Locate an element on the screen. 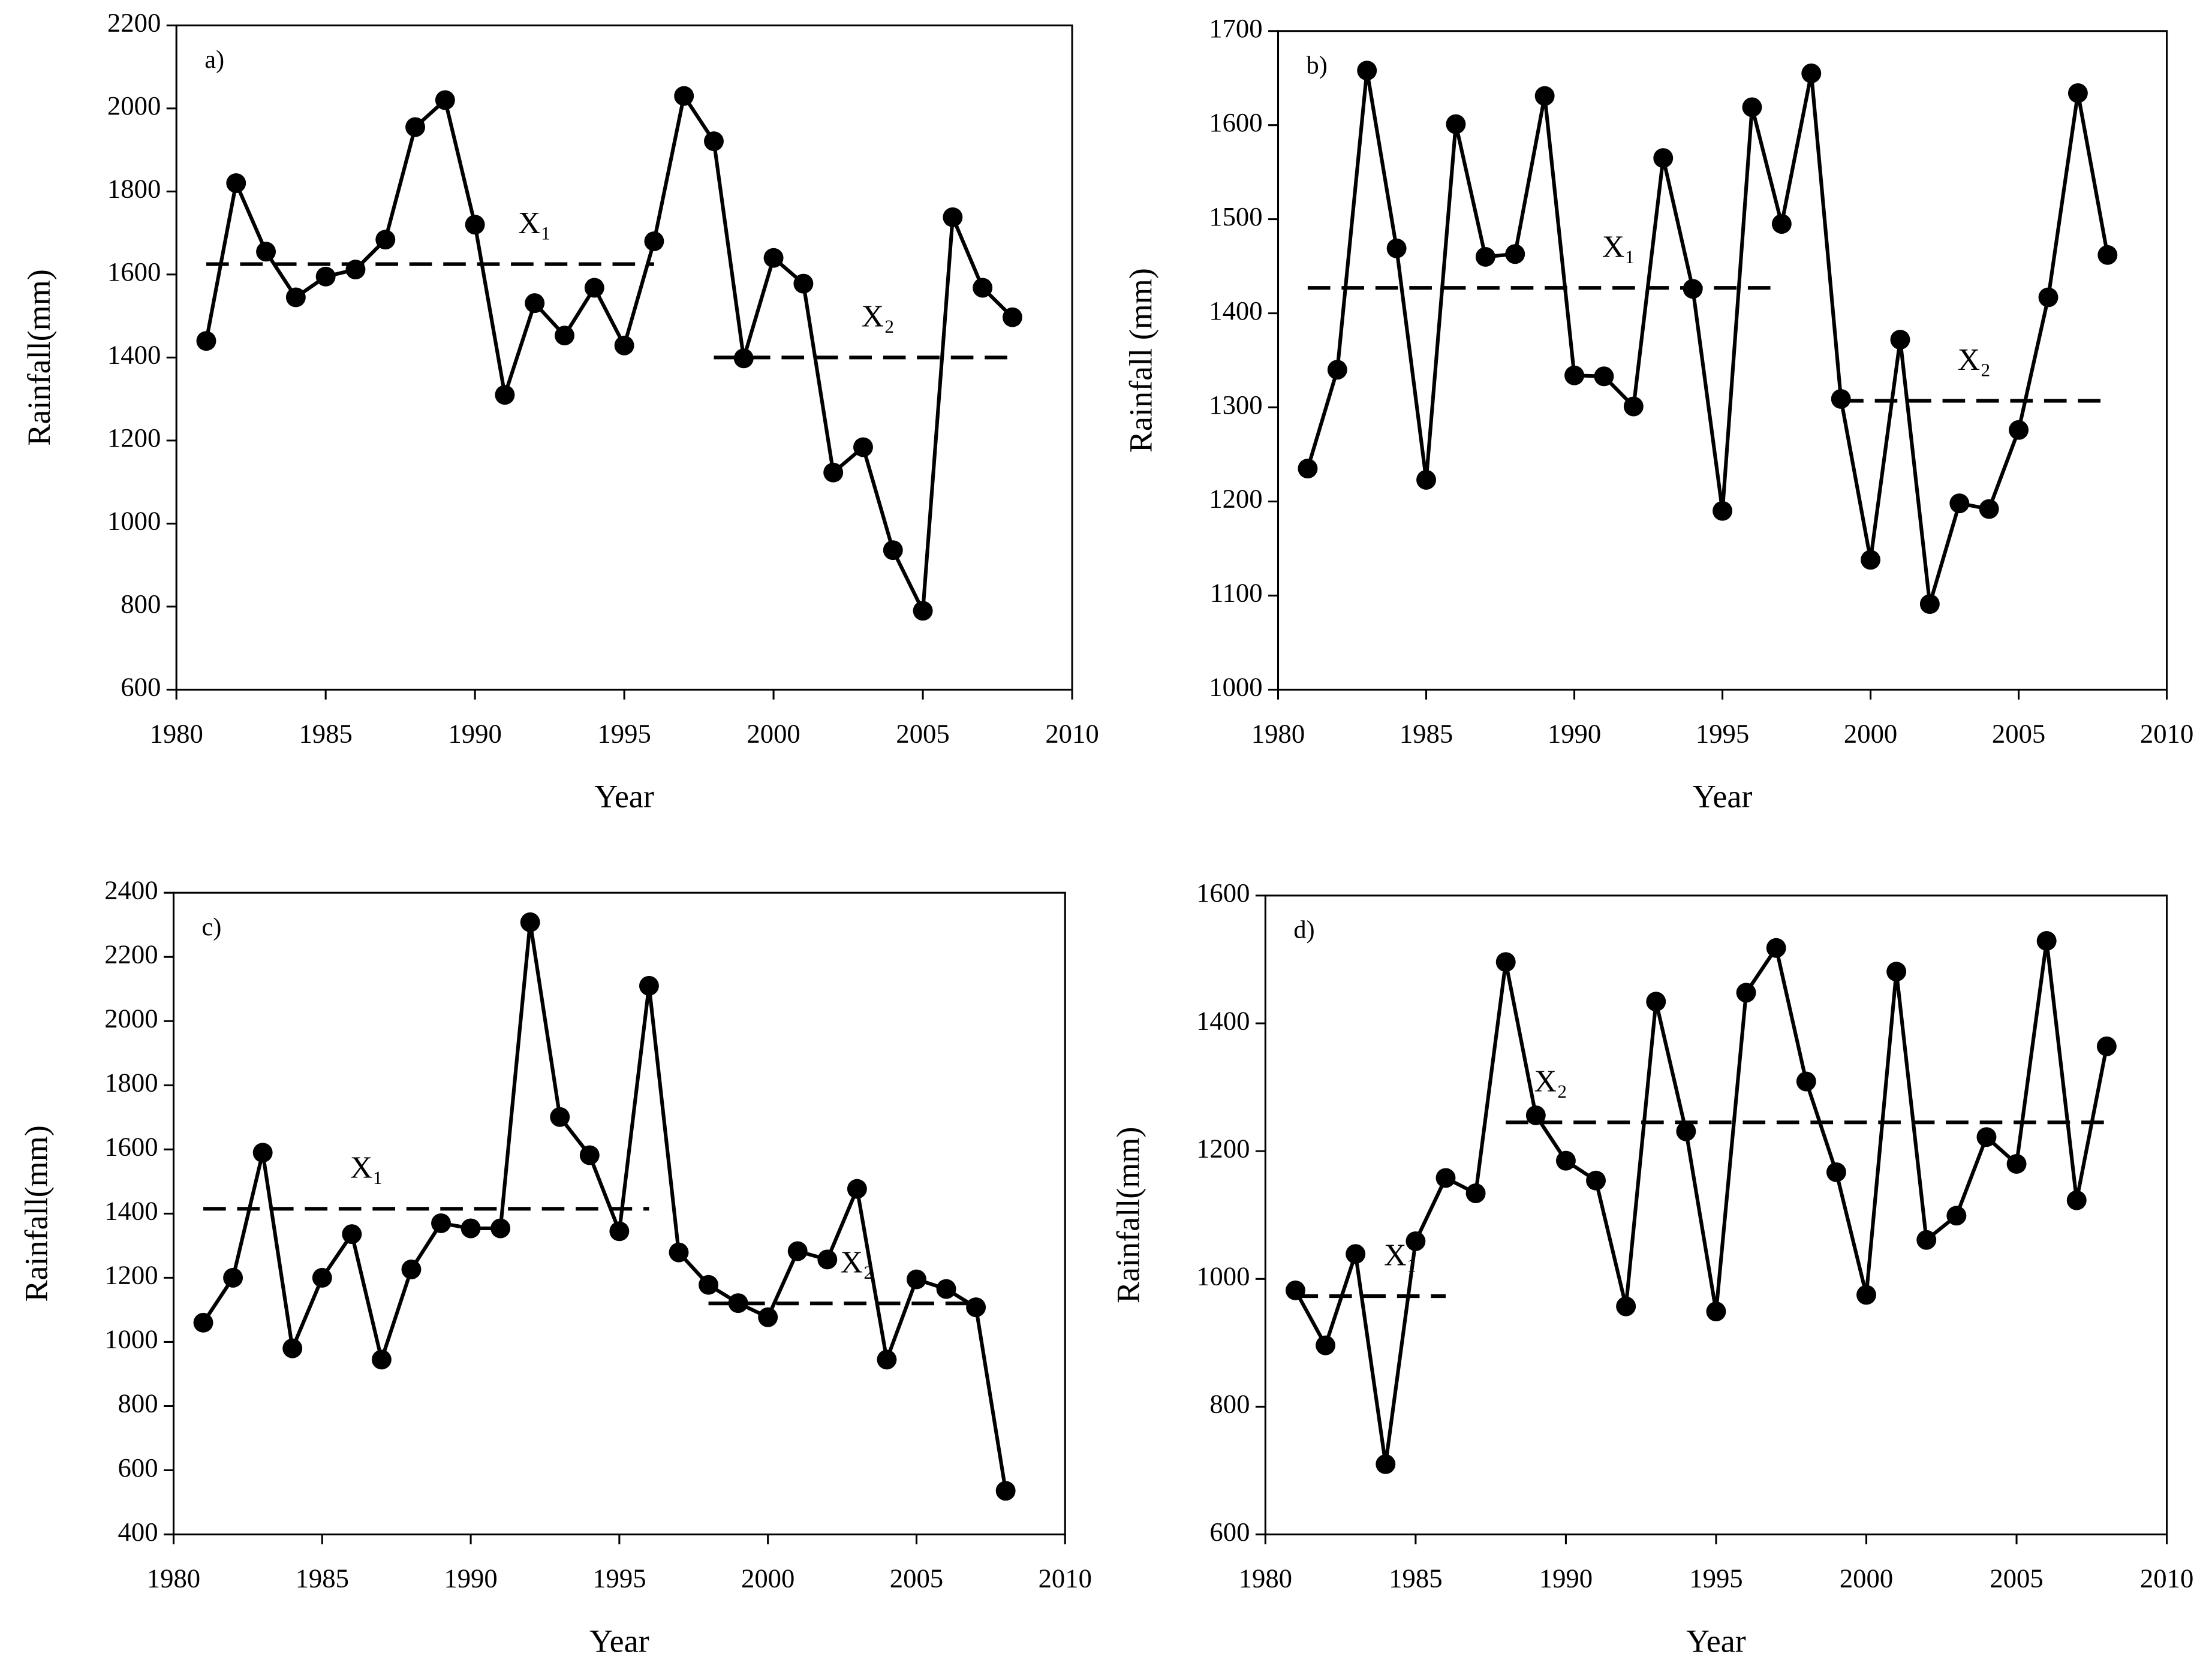 The image size is (2212, 1669). y-tick-label: 400 is located at coordinates (138, 1532).